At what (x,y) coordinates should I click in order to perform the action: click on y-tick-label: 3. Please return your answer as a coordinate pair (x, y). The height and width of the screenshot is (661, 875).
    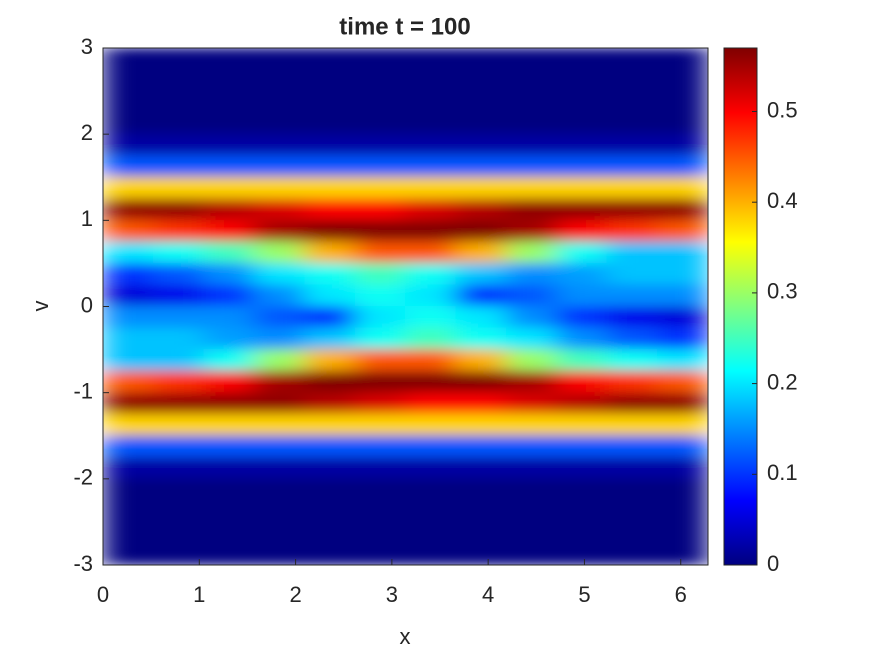
    Looking at the image, I should click on (87, 46).